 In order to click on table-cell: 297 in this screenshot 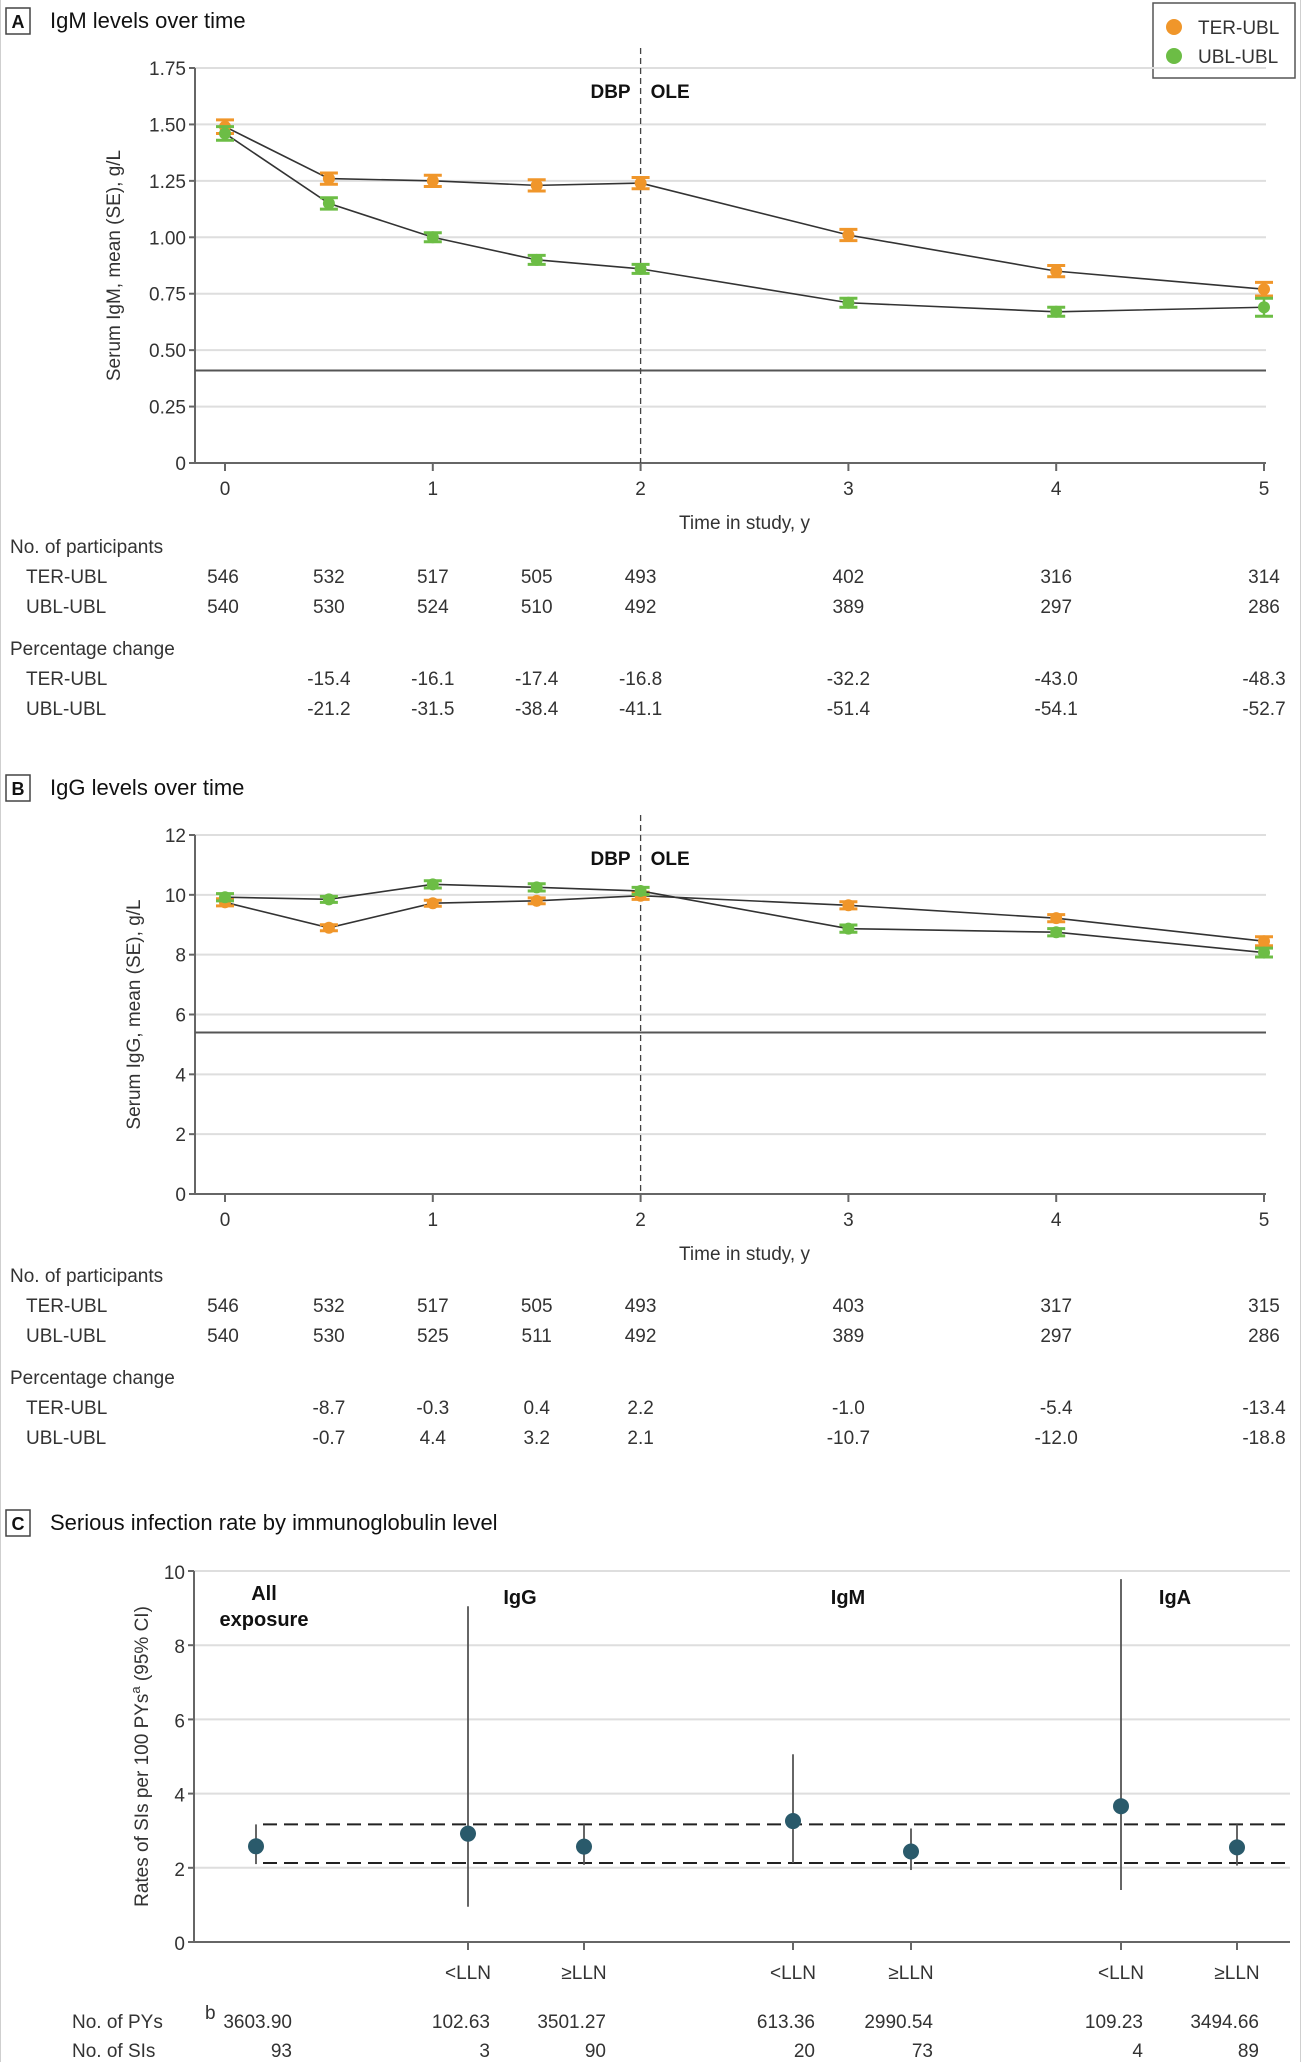, I will do `click(1056, 607)`.